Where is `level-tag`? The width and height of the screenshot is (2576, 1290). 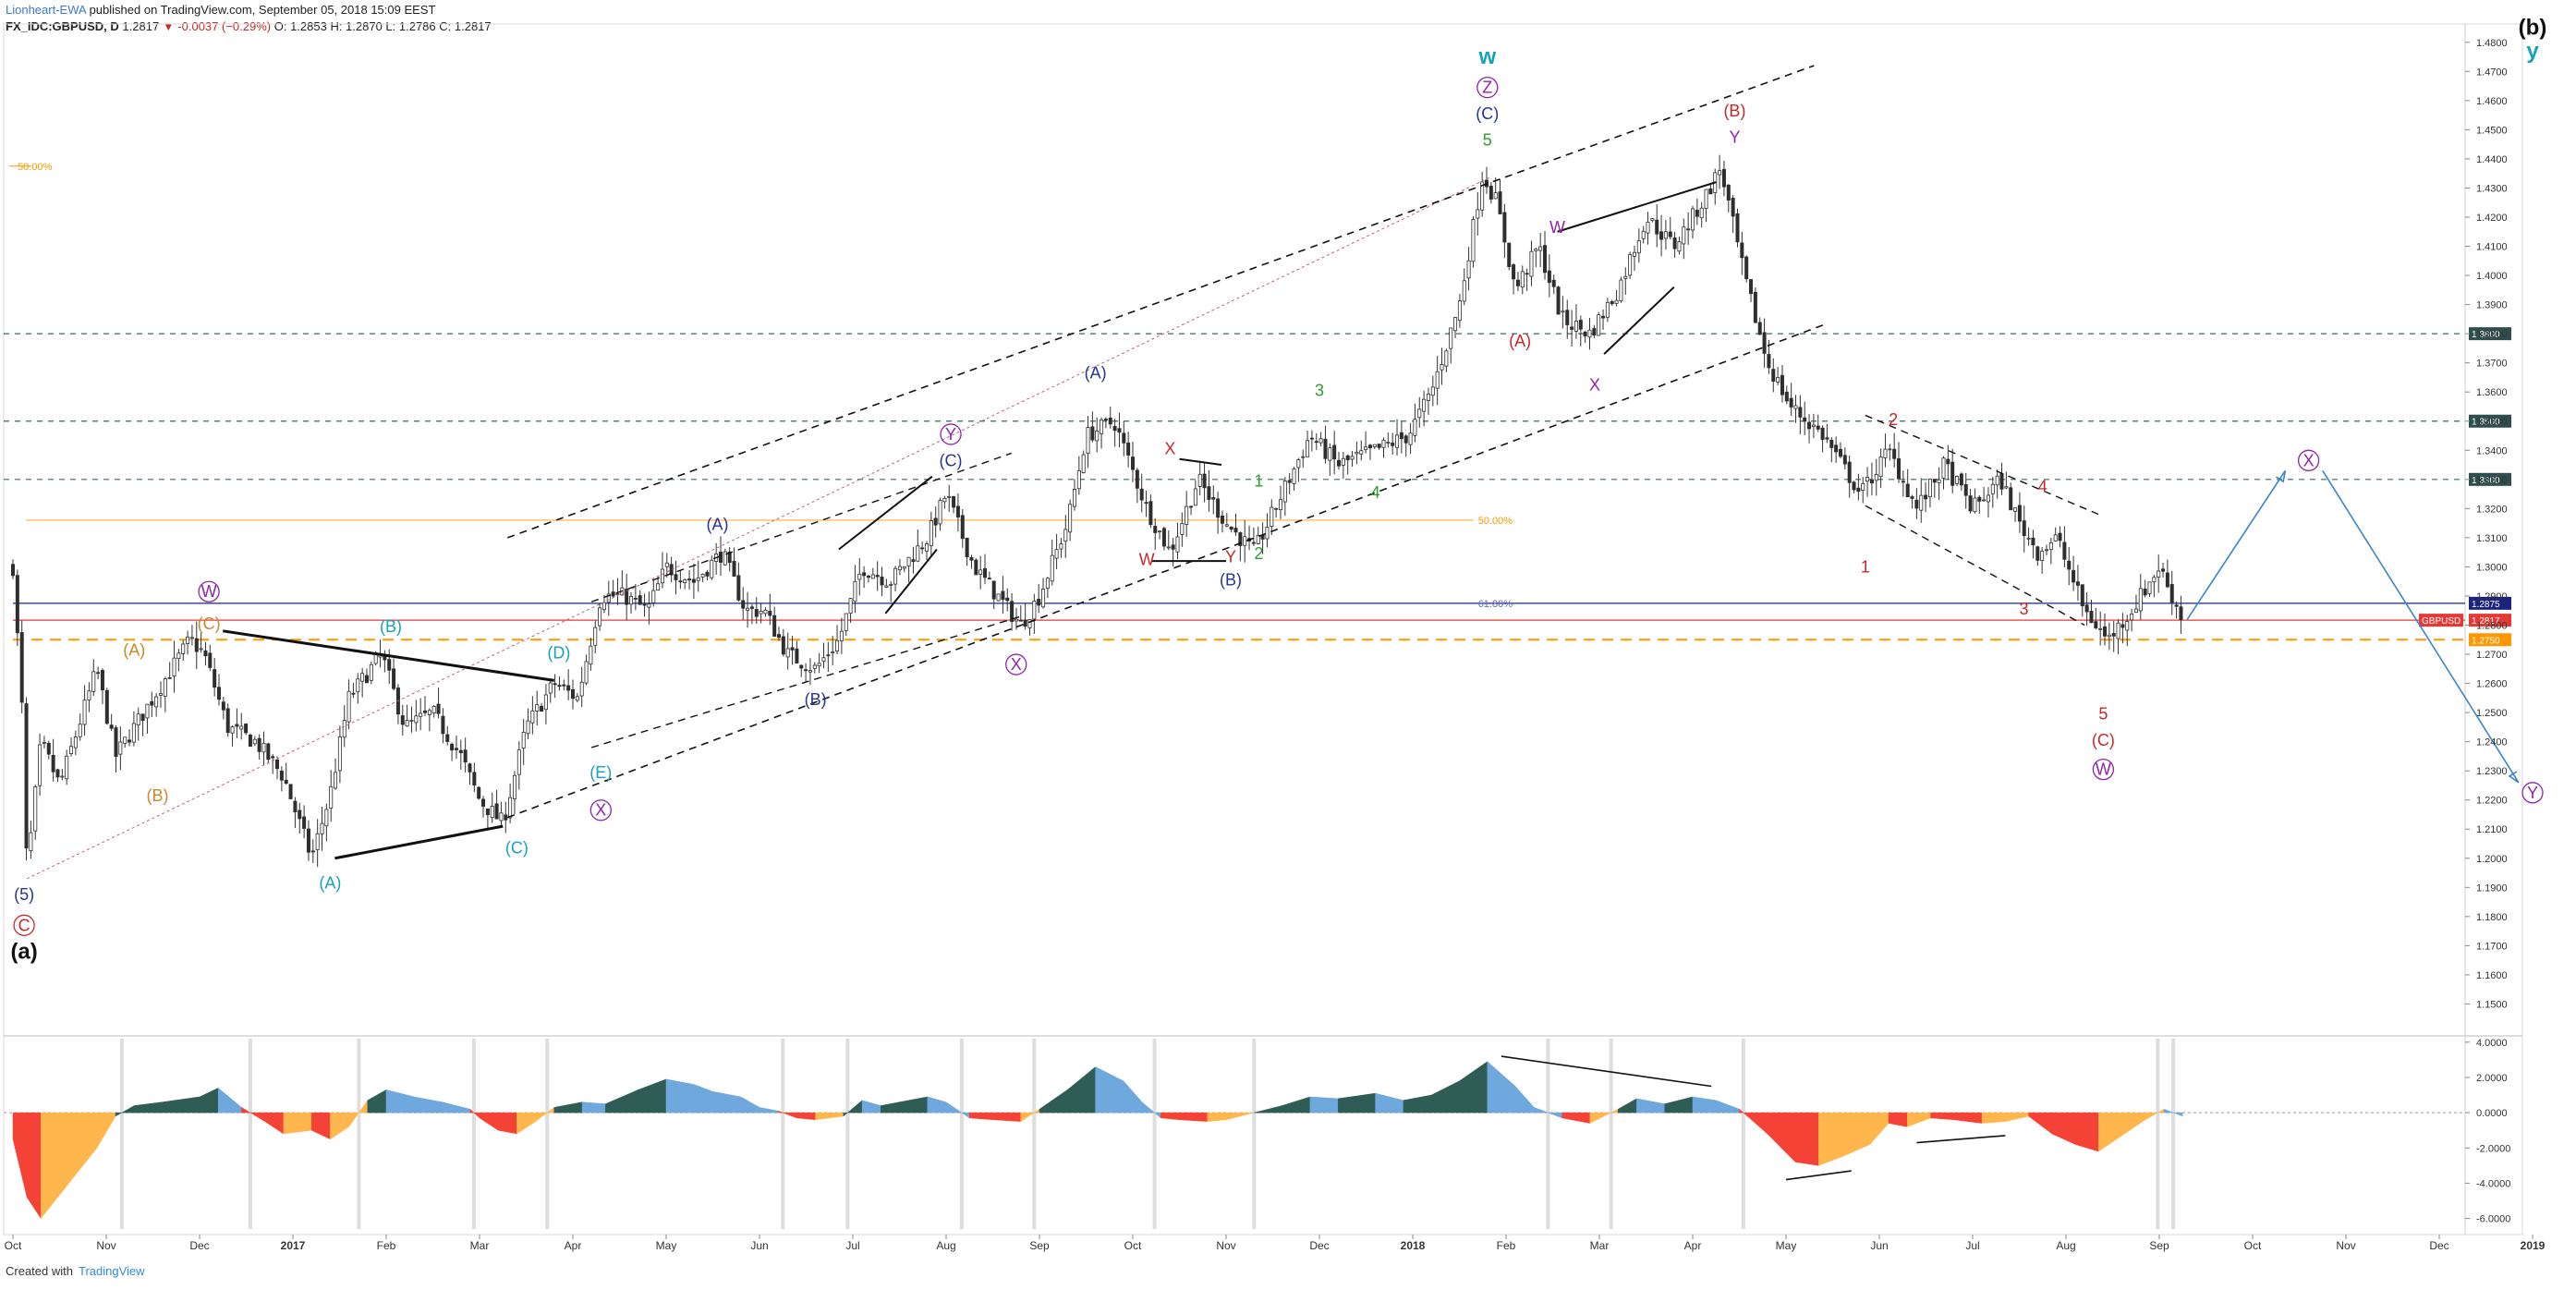 level-tag is located at coordinates (2490, 421).